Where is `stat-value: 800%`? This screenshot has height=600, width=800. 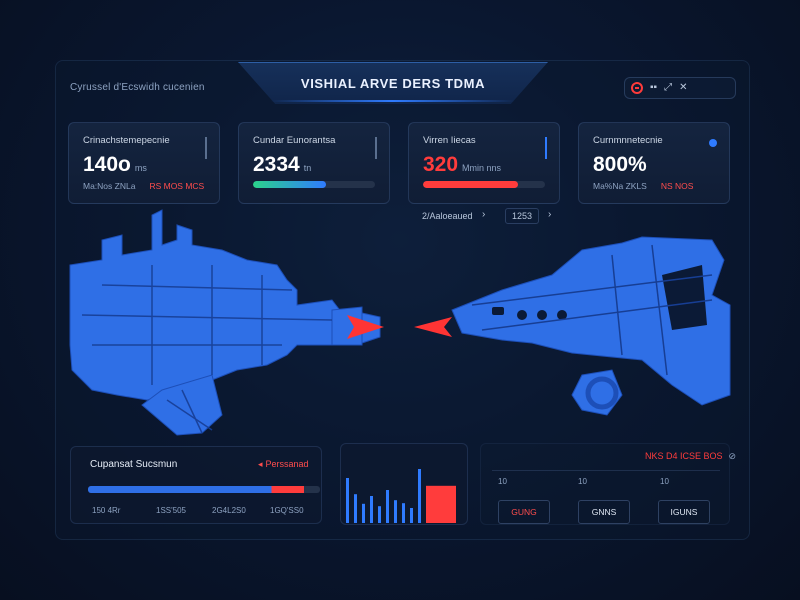
stat-value: 800% is located at coordinates (620, 164).